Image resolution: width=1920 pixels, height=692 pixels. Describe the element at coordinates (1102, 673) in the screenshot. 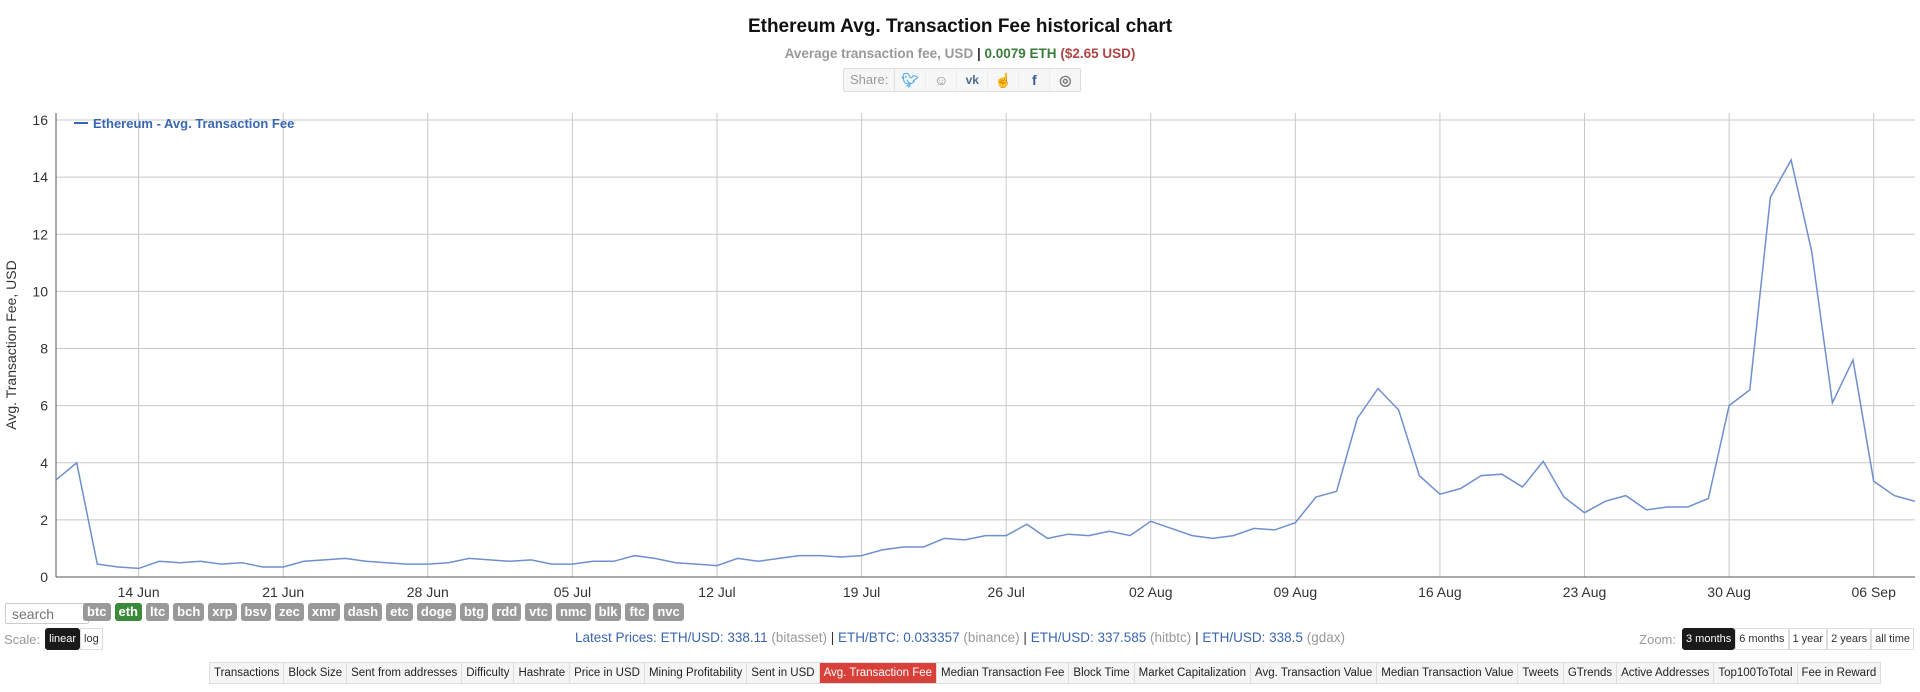

I see `menu-block-time: Block Time` at that location.